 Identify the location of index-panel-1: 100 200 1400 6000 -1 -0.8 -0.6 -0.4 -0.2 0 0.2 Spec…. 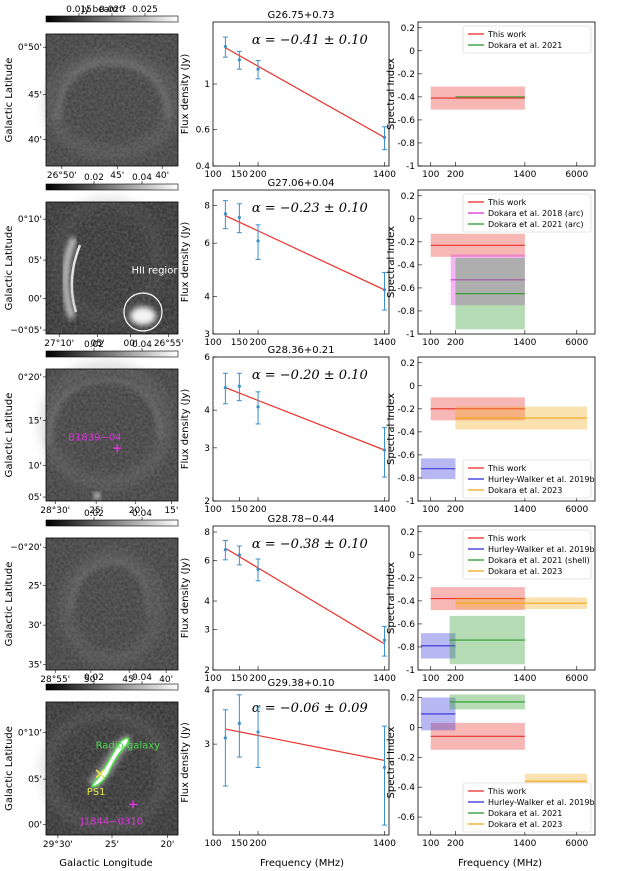
(491, 100).